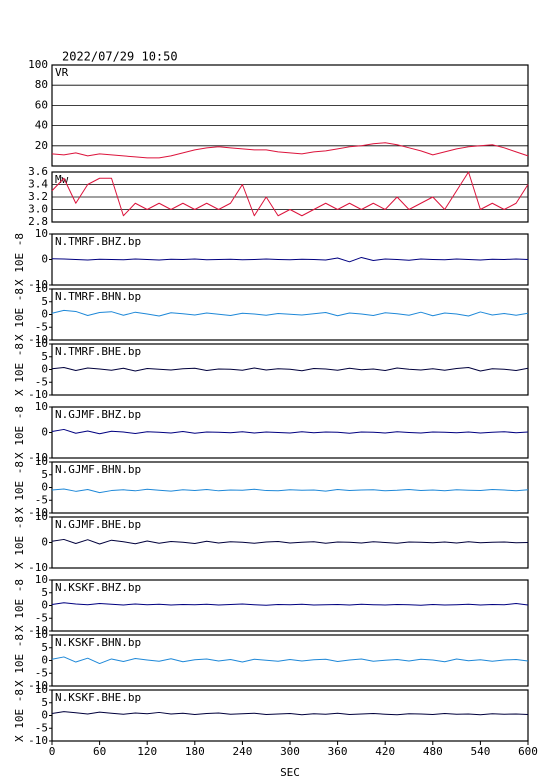 This screenshot has height=781, width=554. I want to click on series-label: VR, so click(62, 72).